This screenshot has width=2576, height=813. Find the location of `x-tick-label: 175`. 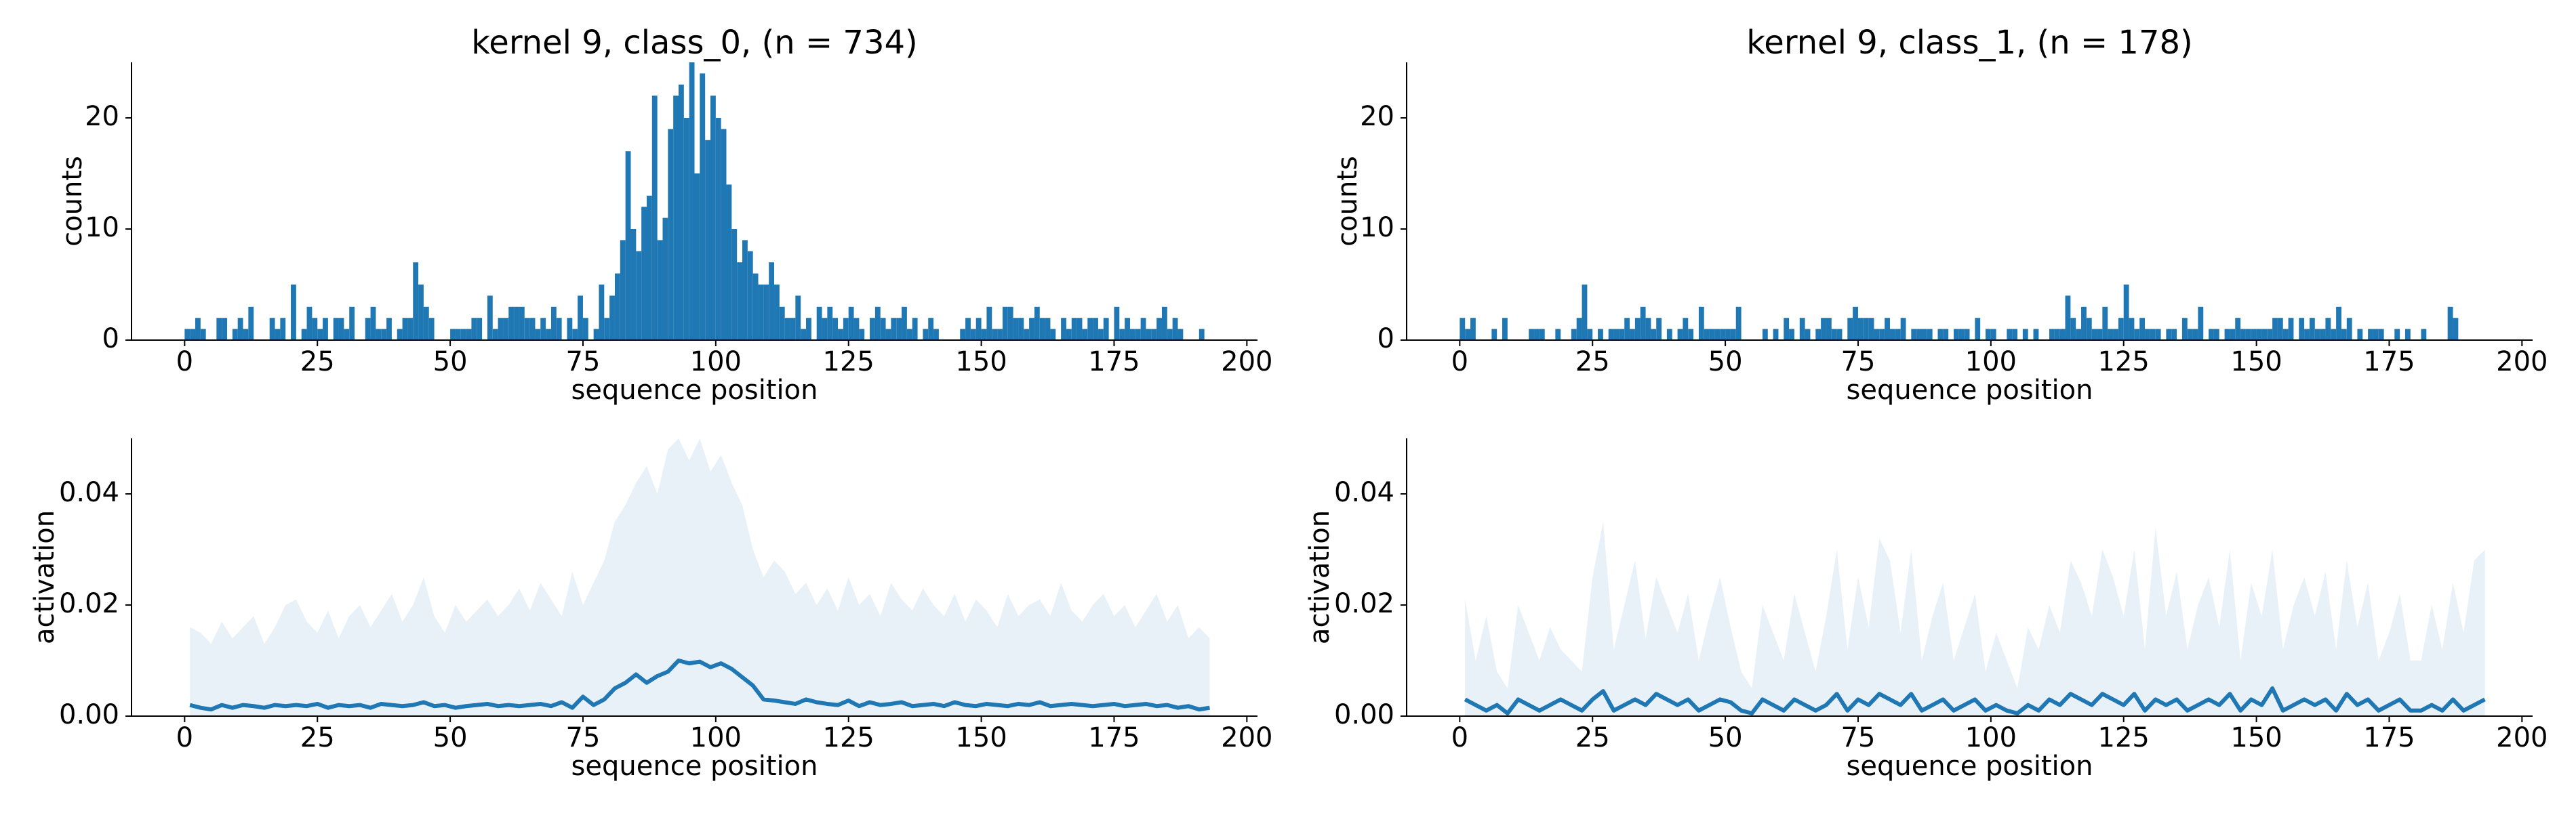

x-tick-label: 175 is located at coordinates (2389, 361).